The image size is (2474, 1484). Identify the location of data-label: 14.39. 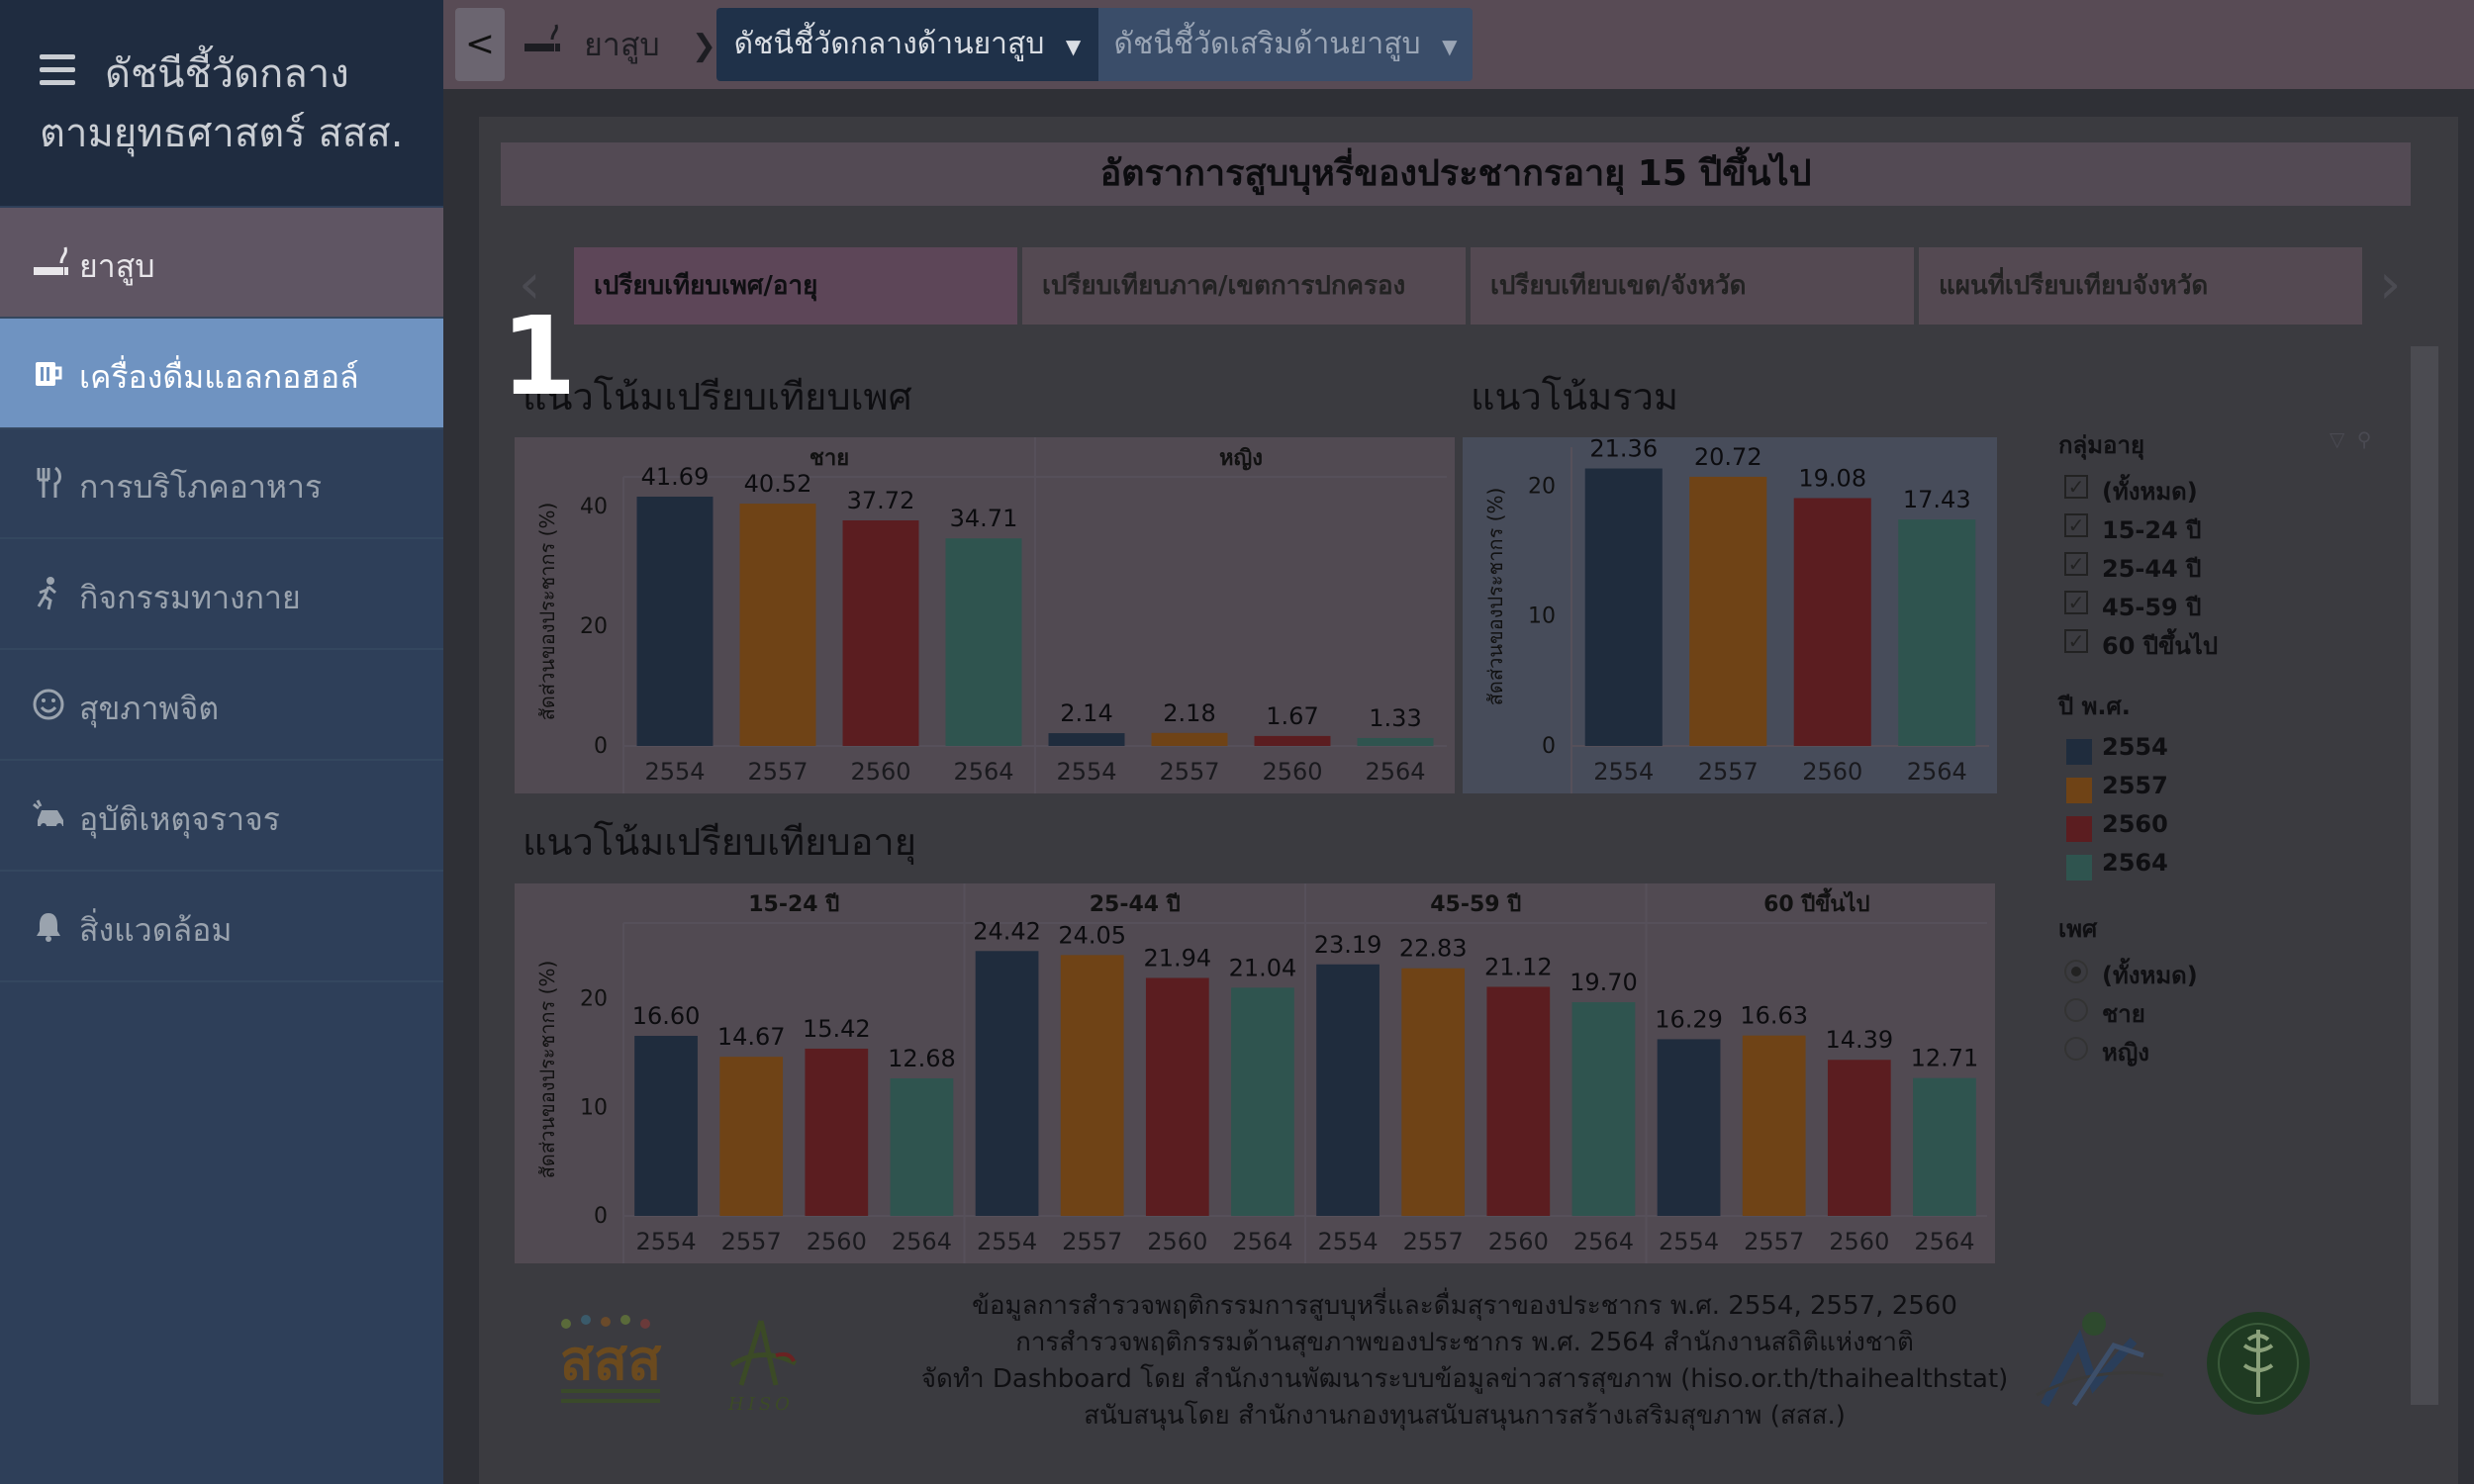
(1859, 1040).